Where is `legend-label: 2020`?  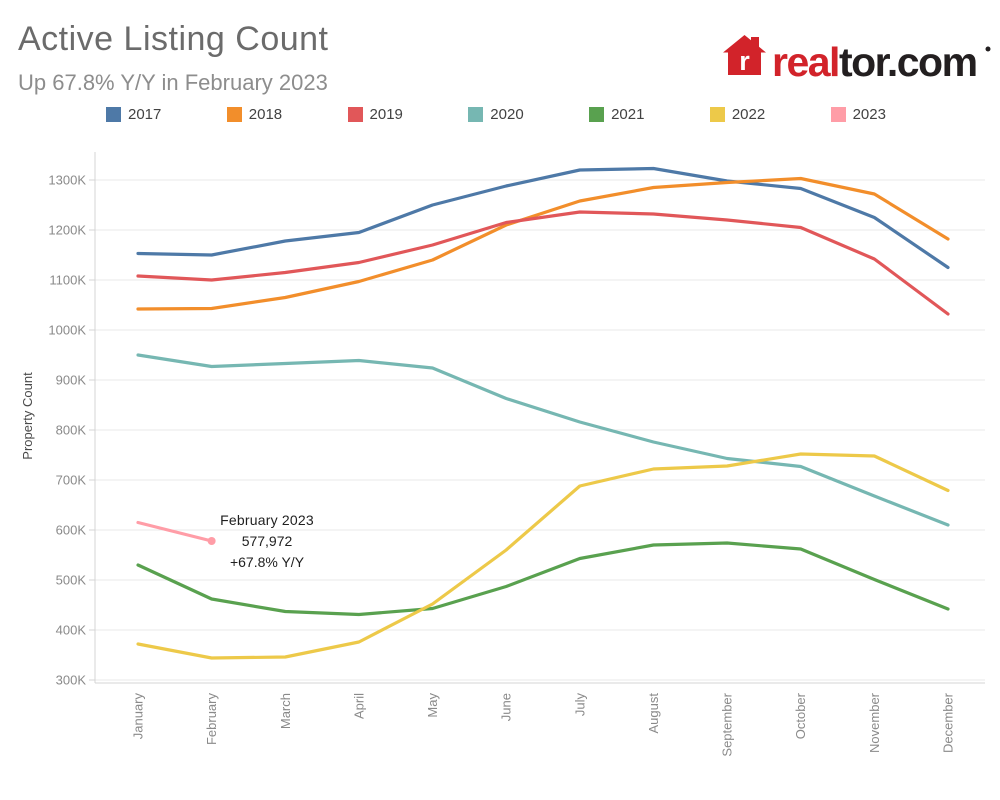 legend-label: 2020 is located at coordinates (507, 114).